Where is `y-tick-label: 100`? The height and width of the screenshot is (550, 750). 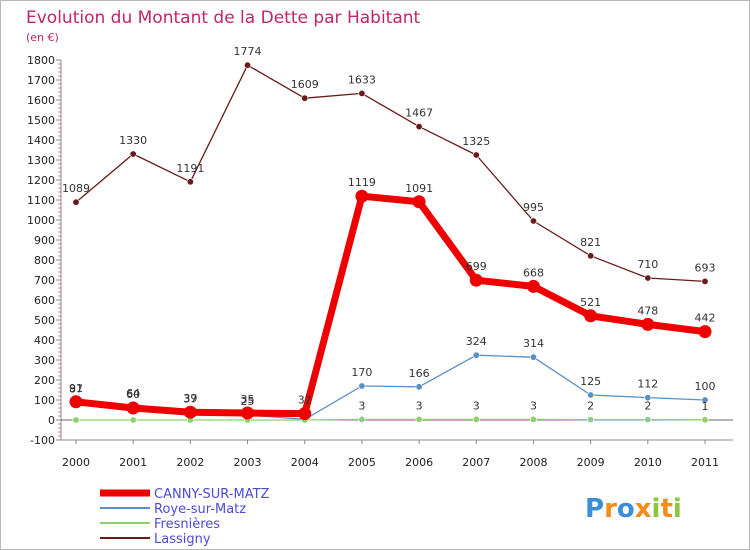
y-tick-label: 100 is located at coordinates (44, 400).